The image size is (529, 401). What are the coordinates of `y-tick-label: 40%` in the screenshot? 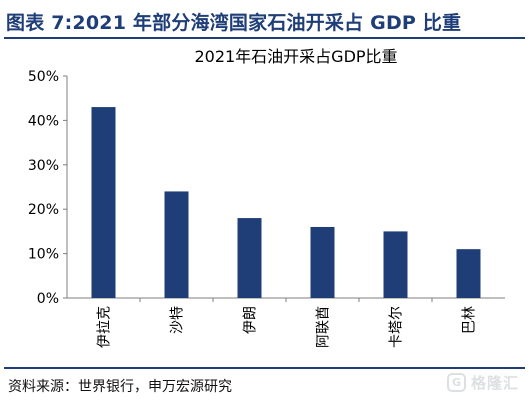 It's located at (43, 121).